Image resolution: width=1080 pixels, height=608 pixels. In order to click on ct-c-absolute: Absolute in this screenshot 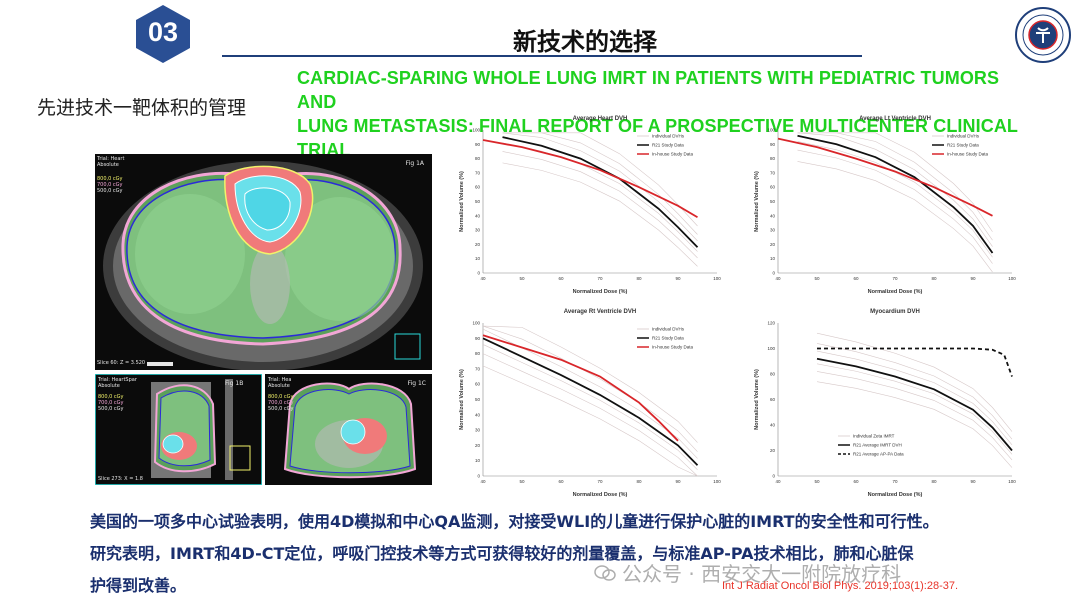, I will do `click(279, 386)`.